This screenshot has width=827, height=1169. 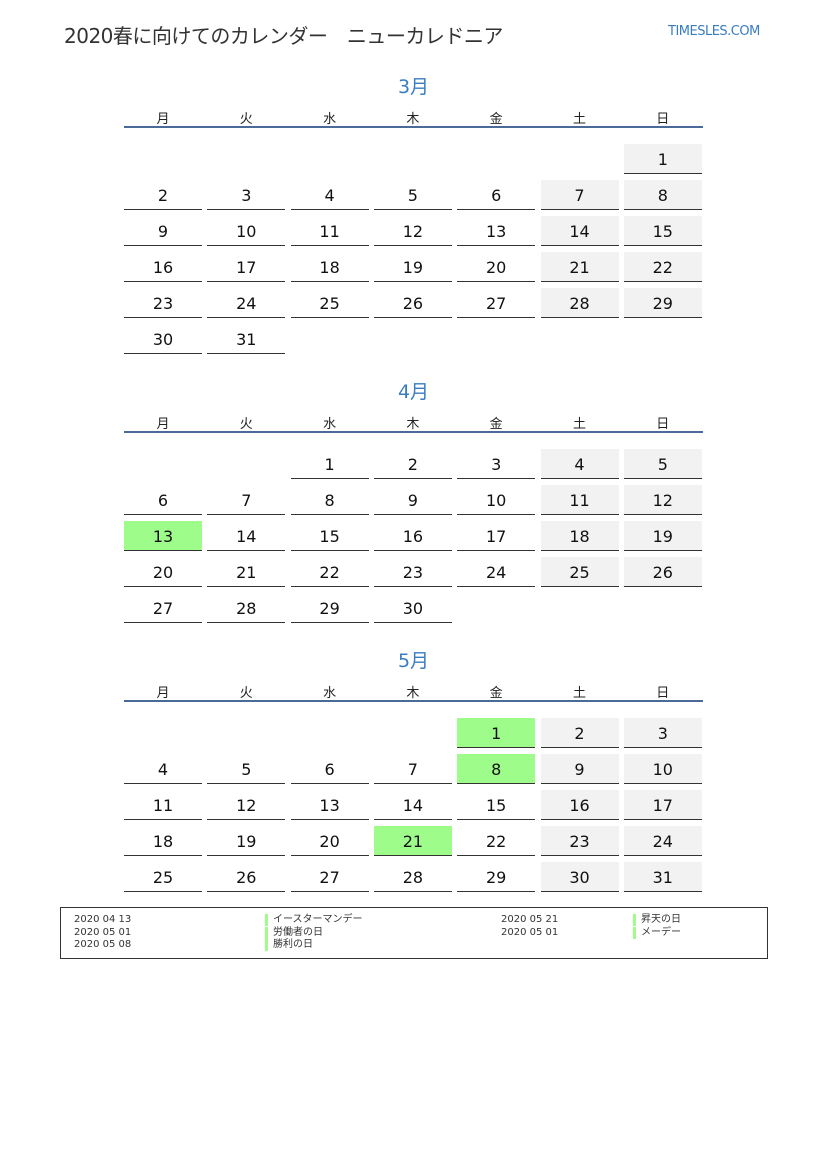 I want to click on weekday-header: 水, so click(x=330, y=693).